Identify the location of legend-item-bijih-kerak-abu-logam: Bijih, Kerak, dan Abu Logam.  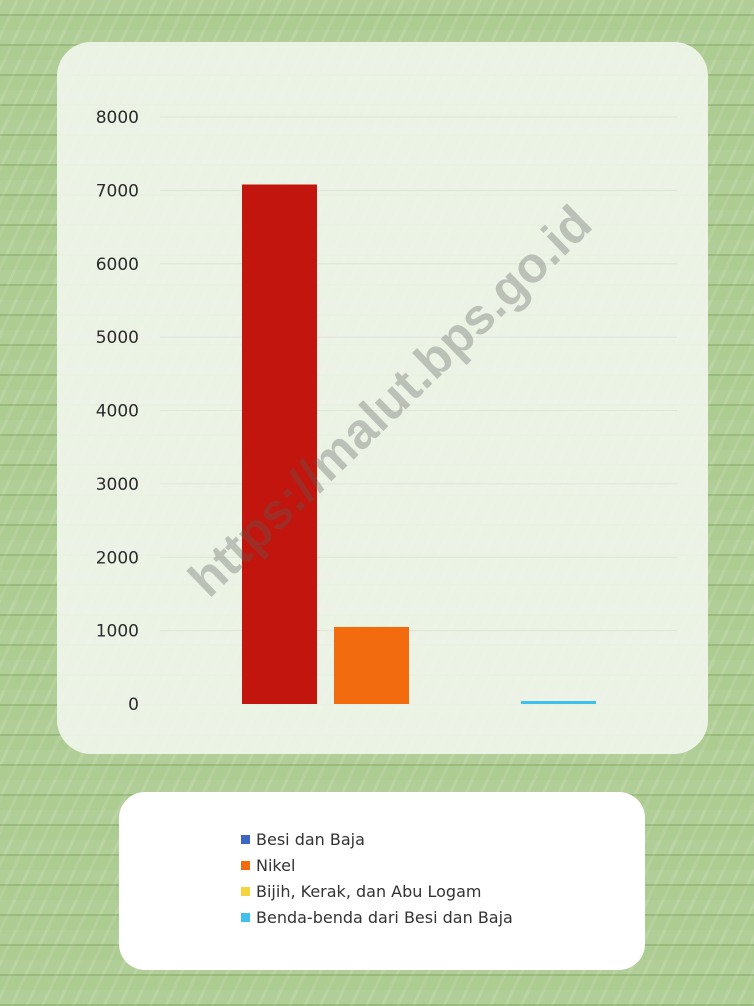
(377, 891).